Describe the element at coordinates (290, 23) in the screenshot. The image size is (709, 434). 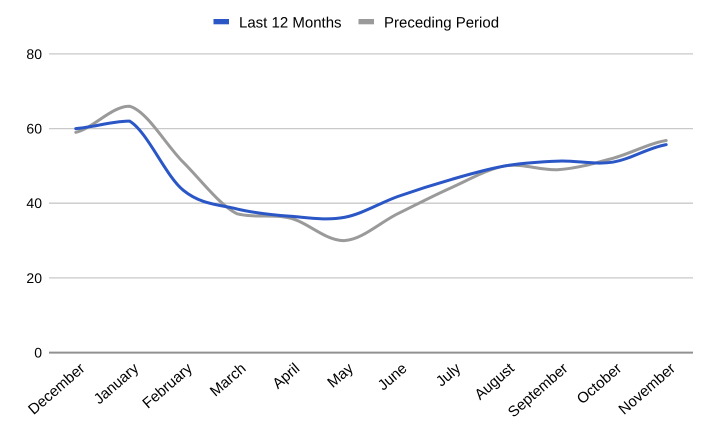
I see `svg-text: Last 12 Months` at that location.